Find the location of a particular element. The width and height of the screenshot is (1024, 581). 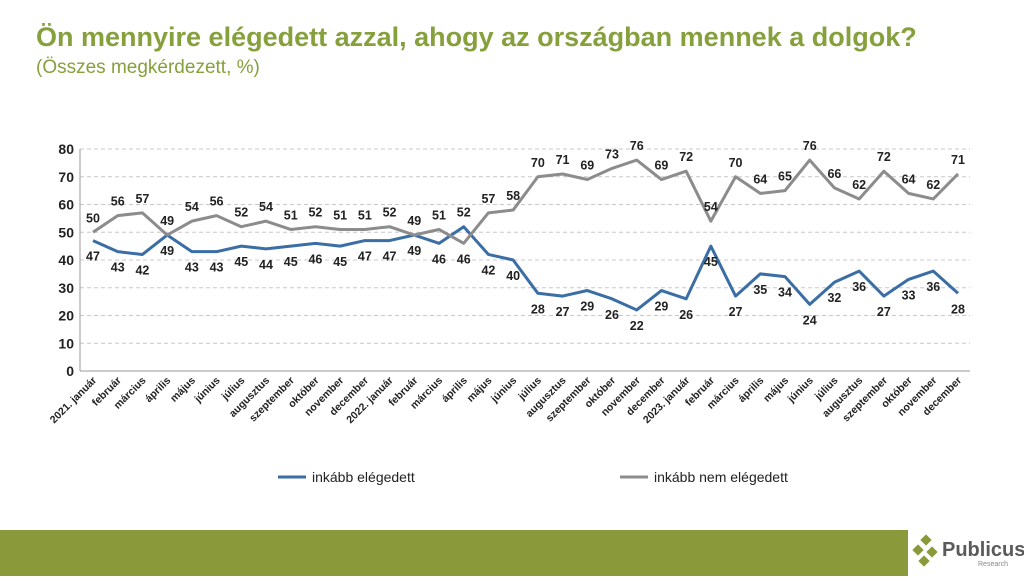

data-label: 32 is located at coordinates (834, 298).